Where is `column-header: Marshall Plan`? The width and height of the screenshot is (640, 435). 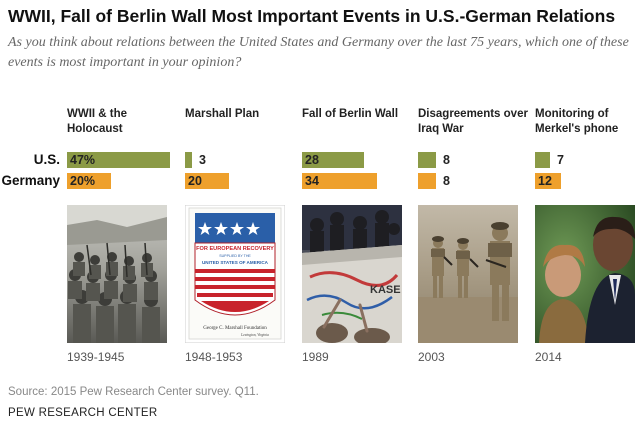
column-header: Marshall Plan is located at coordinates (222, 114).